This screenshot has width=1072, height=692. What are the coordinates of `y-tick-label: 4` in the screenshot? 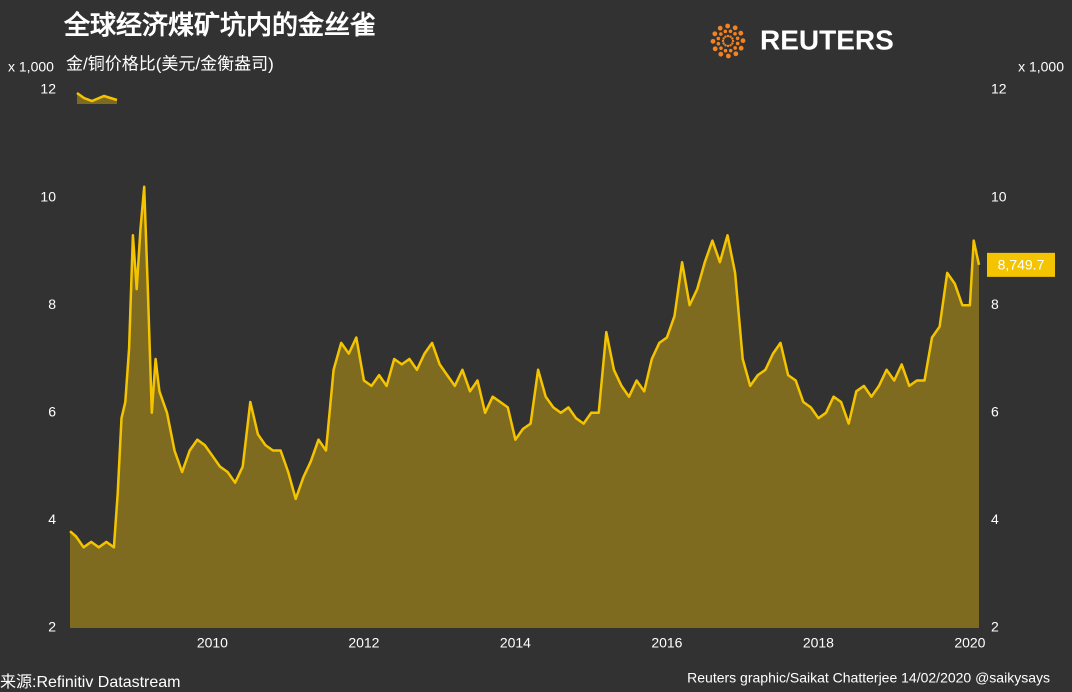 It's located at (52, 519).